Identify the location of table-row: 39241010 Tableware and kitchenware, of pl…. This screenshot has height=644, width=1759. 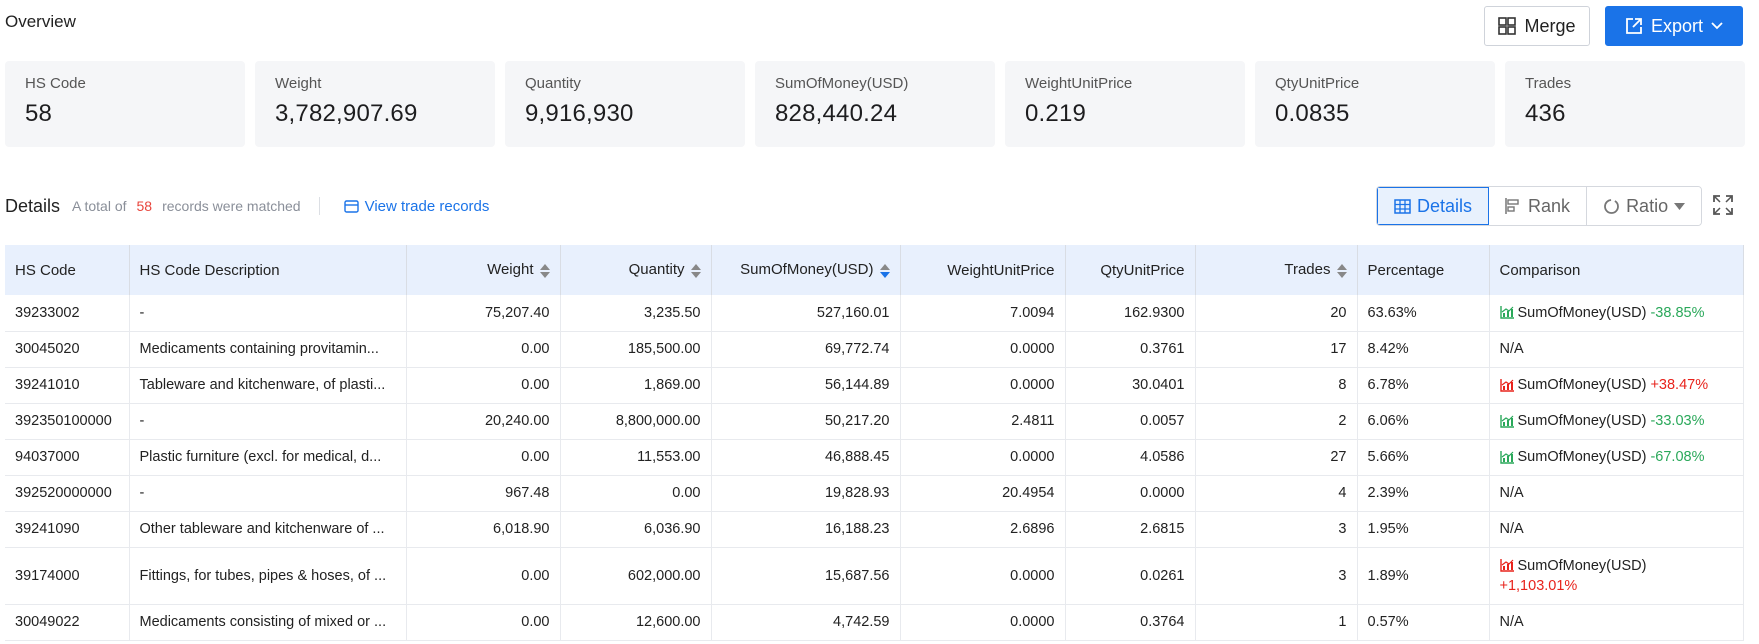
(874, 385).